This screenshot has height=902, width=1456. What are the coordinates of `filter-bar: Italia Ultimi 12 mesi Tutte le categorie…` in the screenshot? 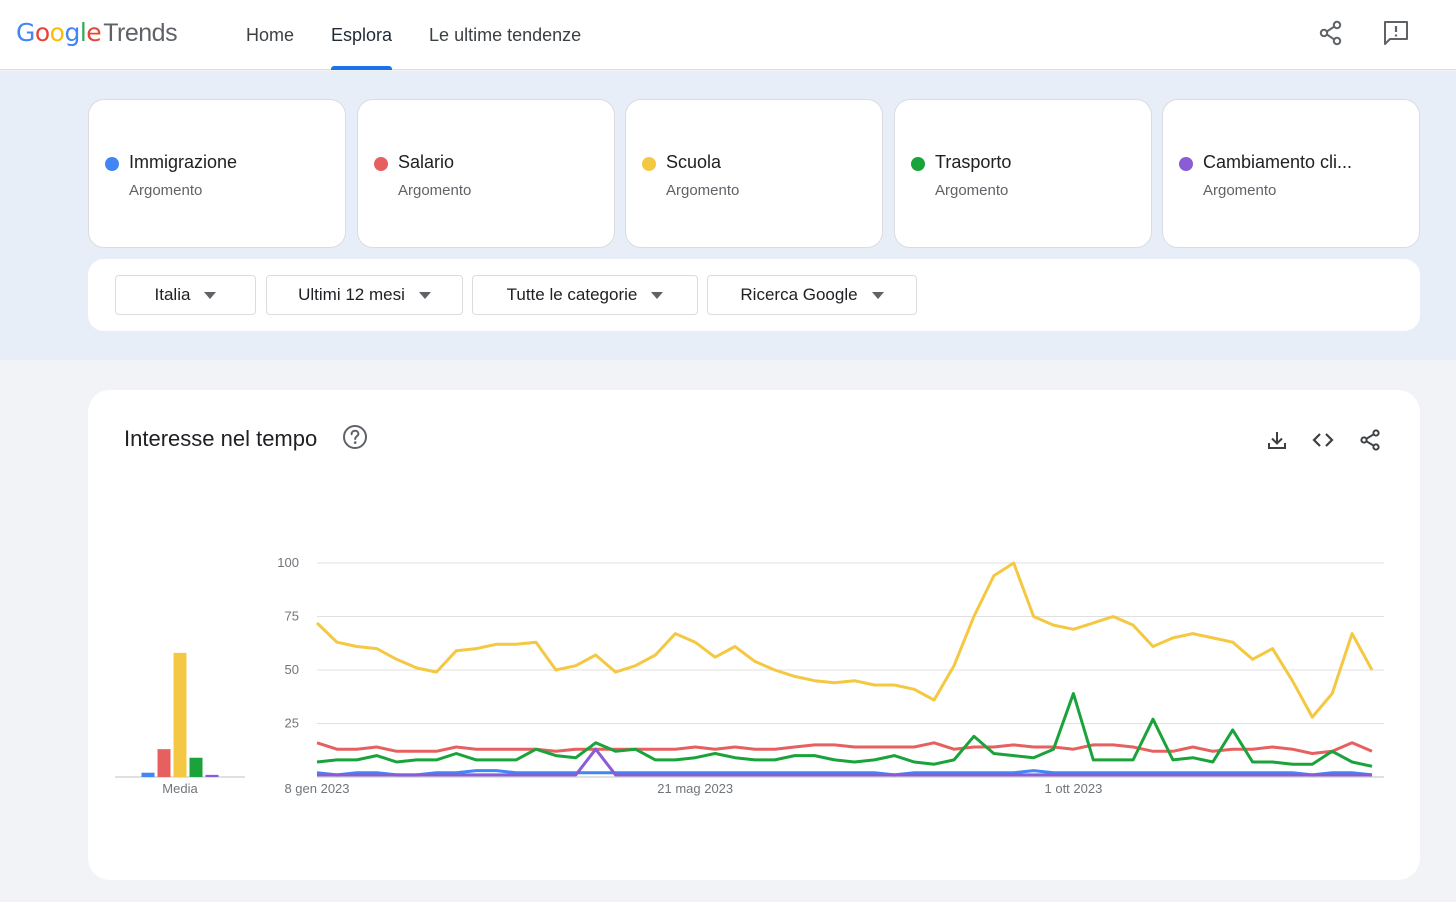 It's located at (754, 295).